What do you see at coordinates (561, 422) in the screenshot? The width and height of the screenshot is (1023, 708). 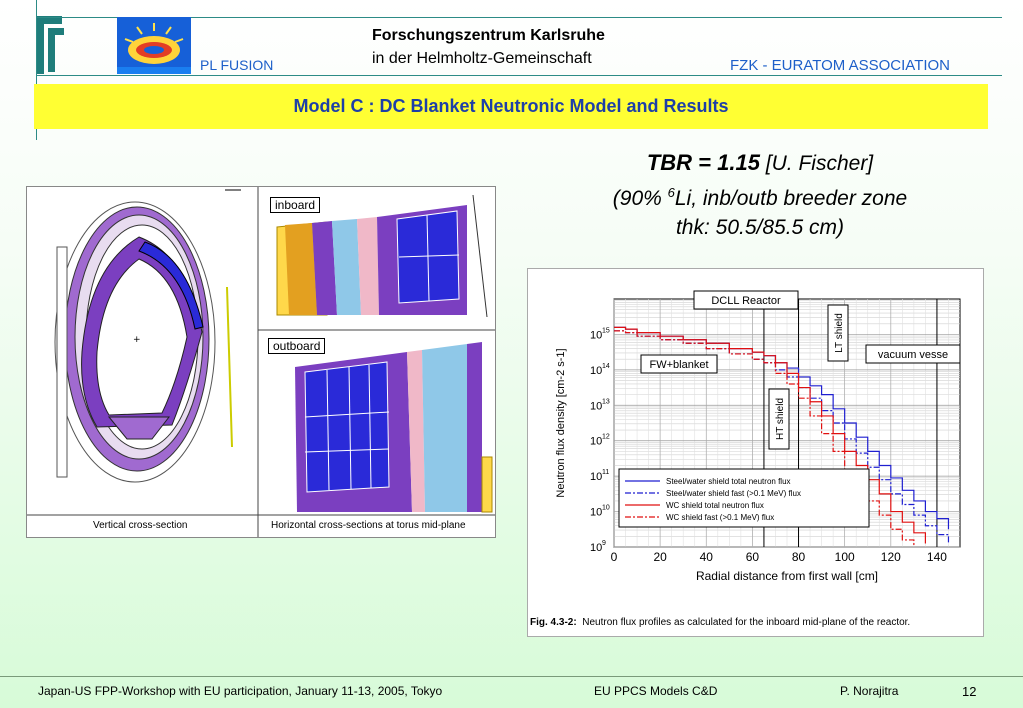 I see `y-axis-label: Neutron flux density [cm-2 s-1]` at bounding box center [561, 422].